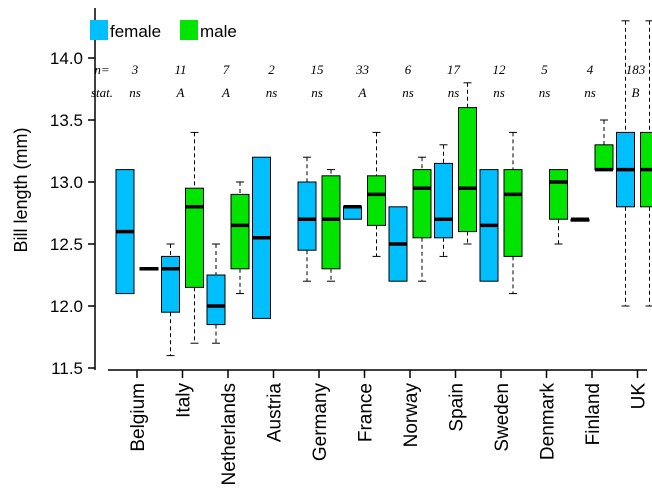 The height and width of the screenshot is (491, 652). I want to click on n-value-italy: 11, so click(180, 69).